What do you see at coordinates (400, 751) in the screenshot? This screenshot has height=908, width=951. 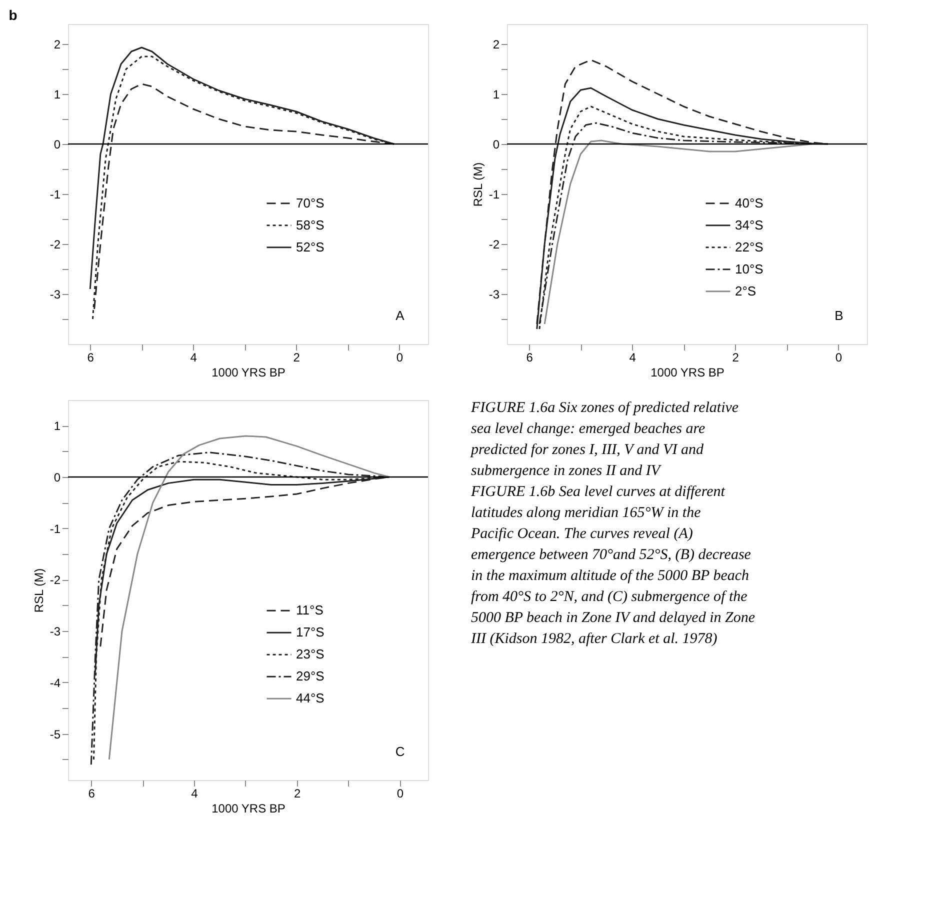 I see `annotation: C` at bounding box center [400, 751].